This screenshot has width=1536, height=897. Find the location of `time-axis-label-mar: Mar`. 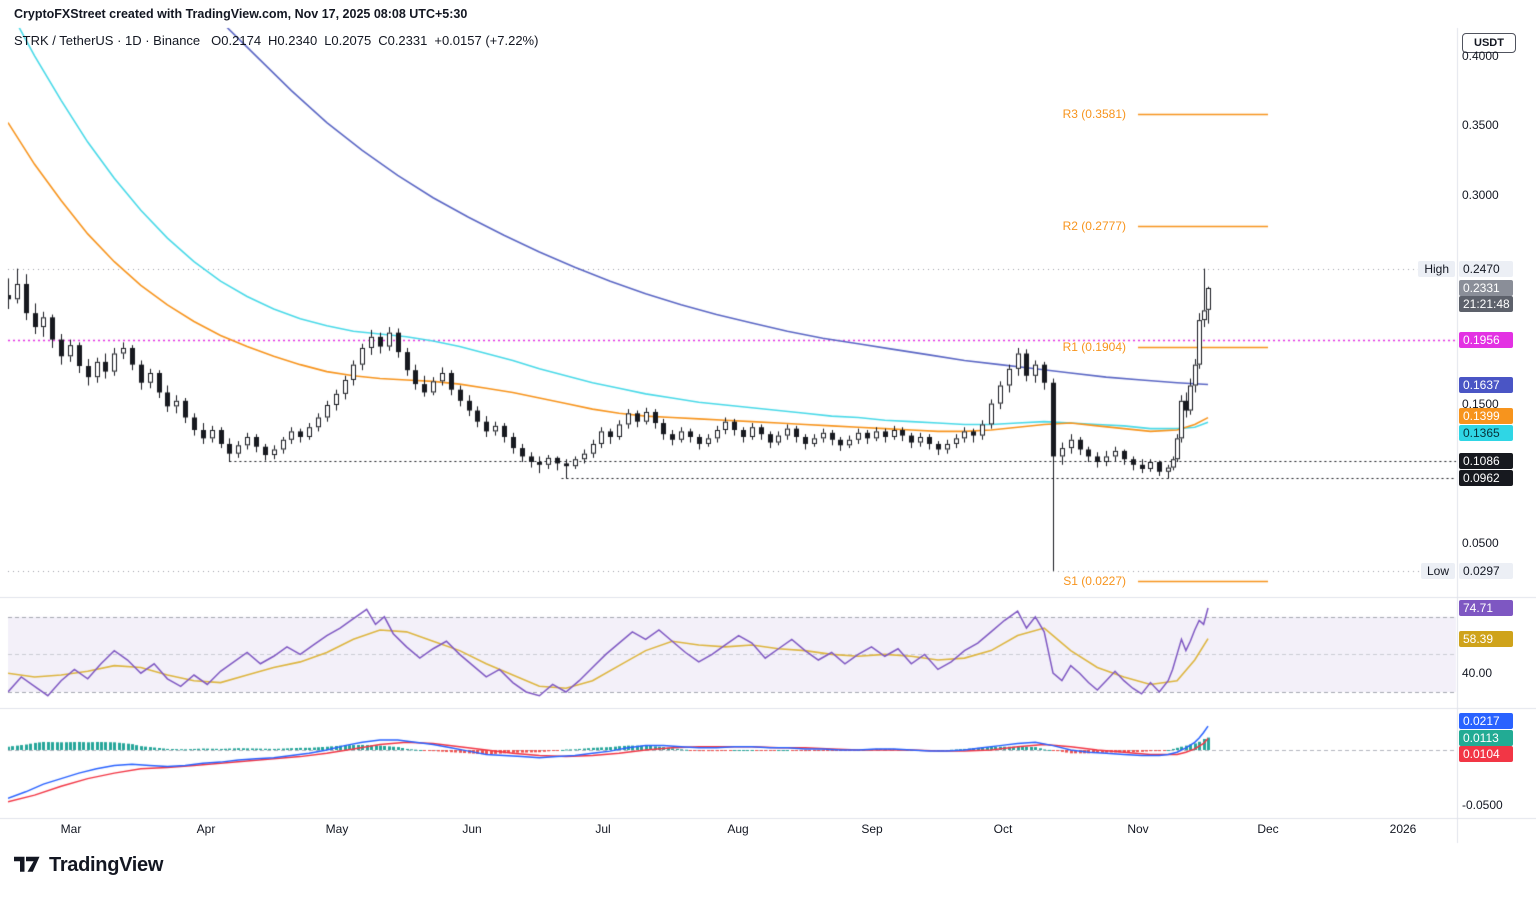

time-axis-label-mar: Mar is located at coordinates (71, 829).